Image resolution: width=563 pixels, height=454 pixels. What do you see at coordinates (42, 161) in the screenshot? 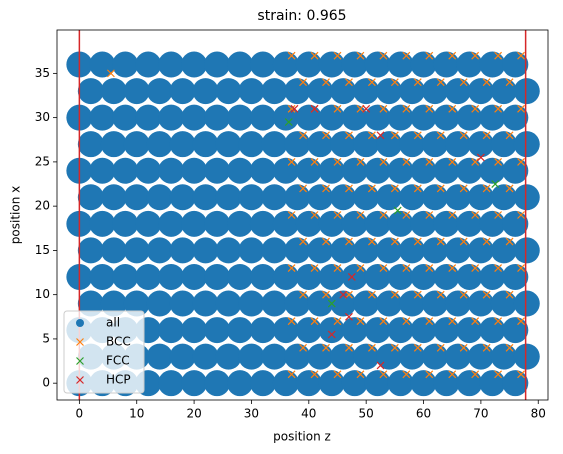
I see `y-tick-label: 25` at bounding box center [42, 161].